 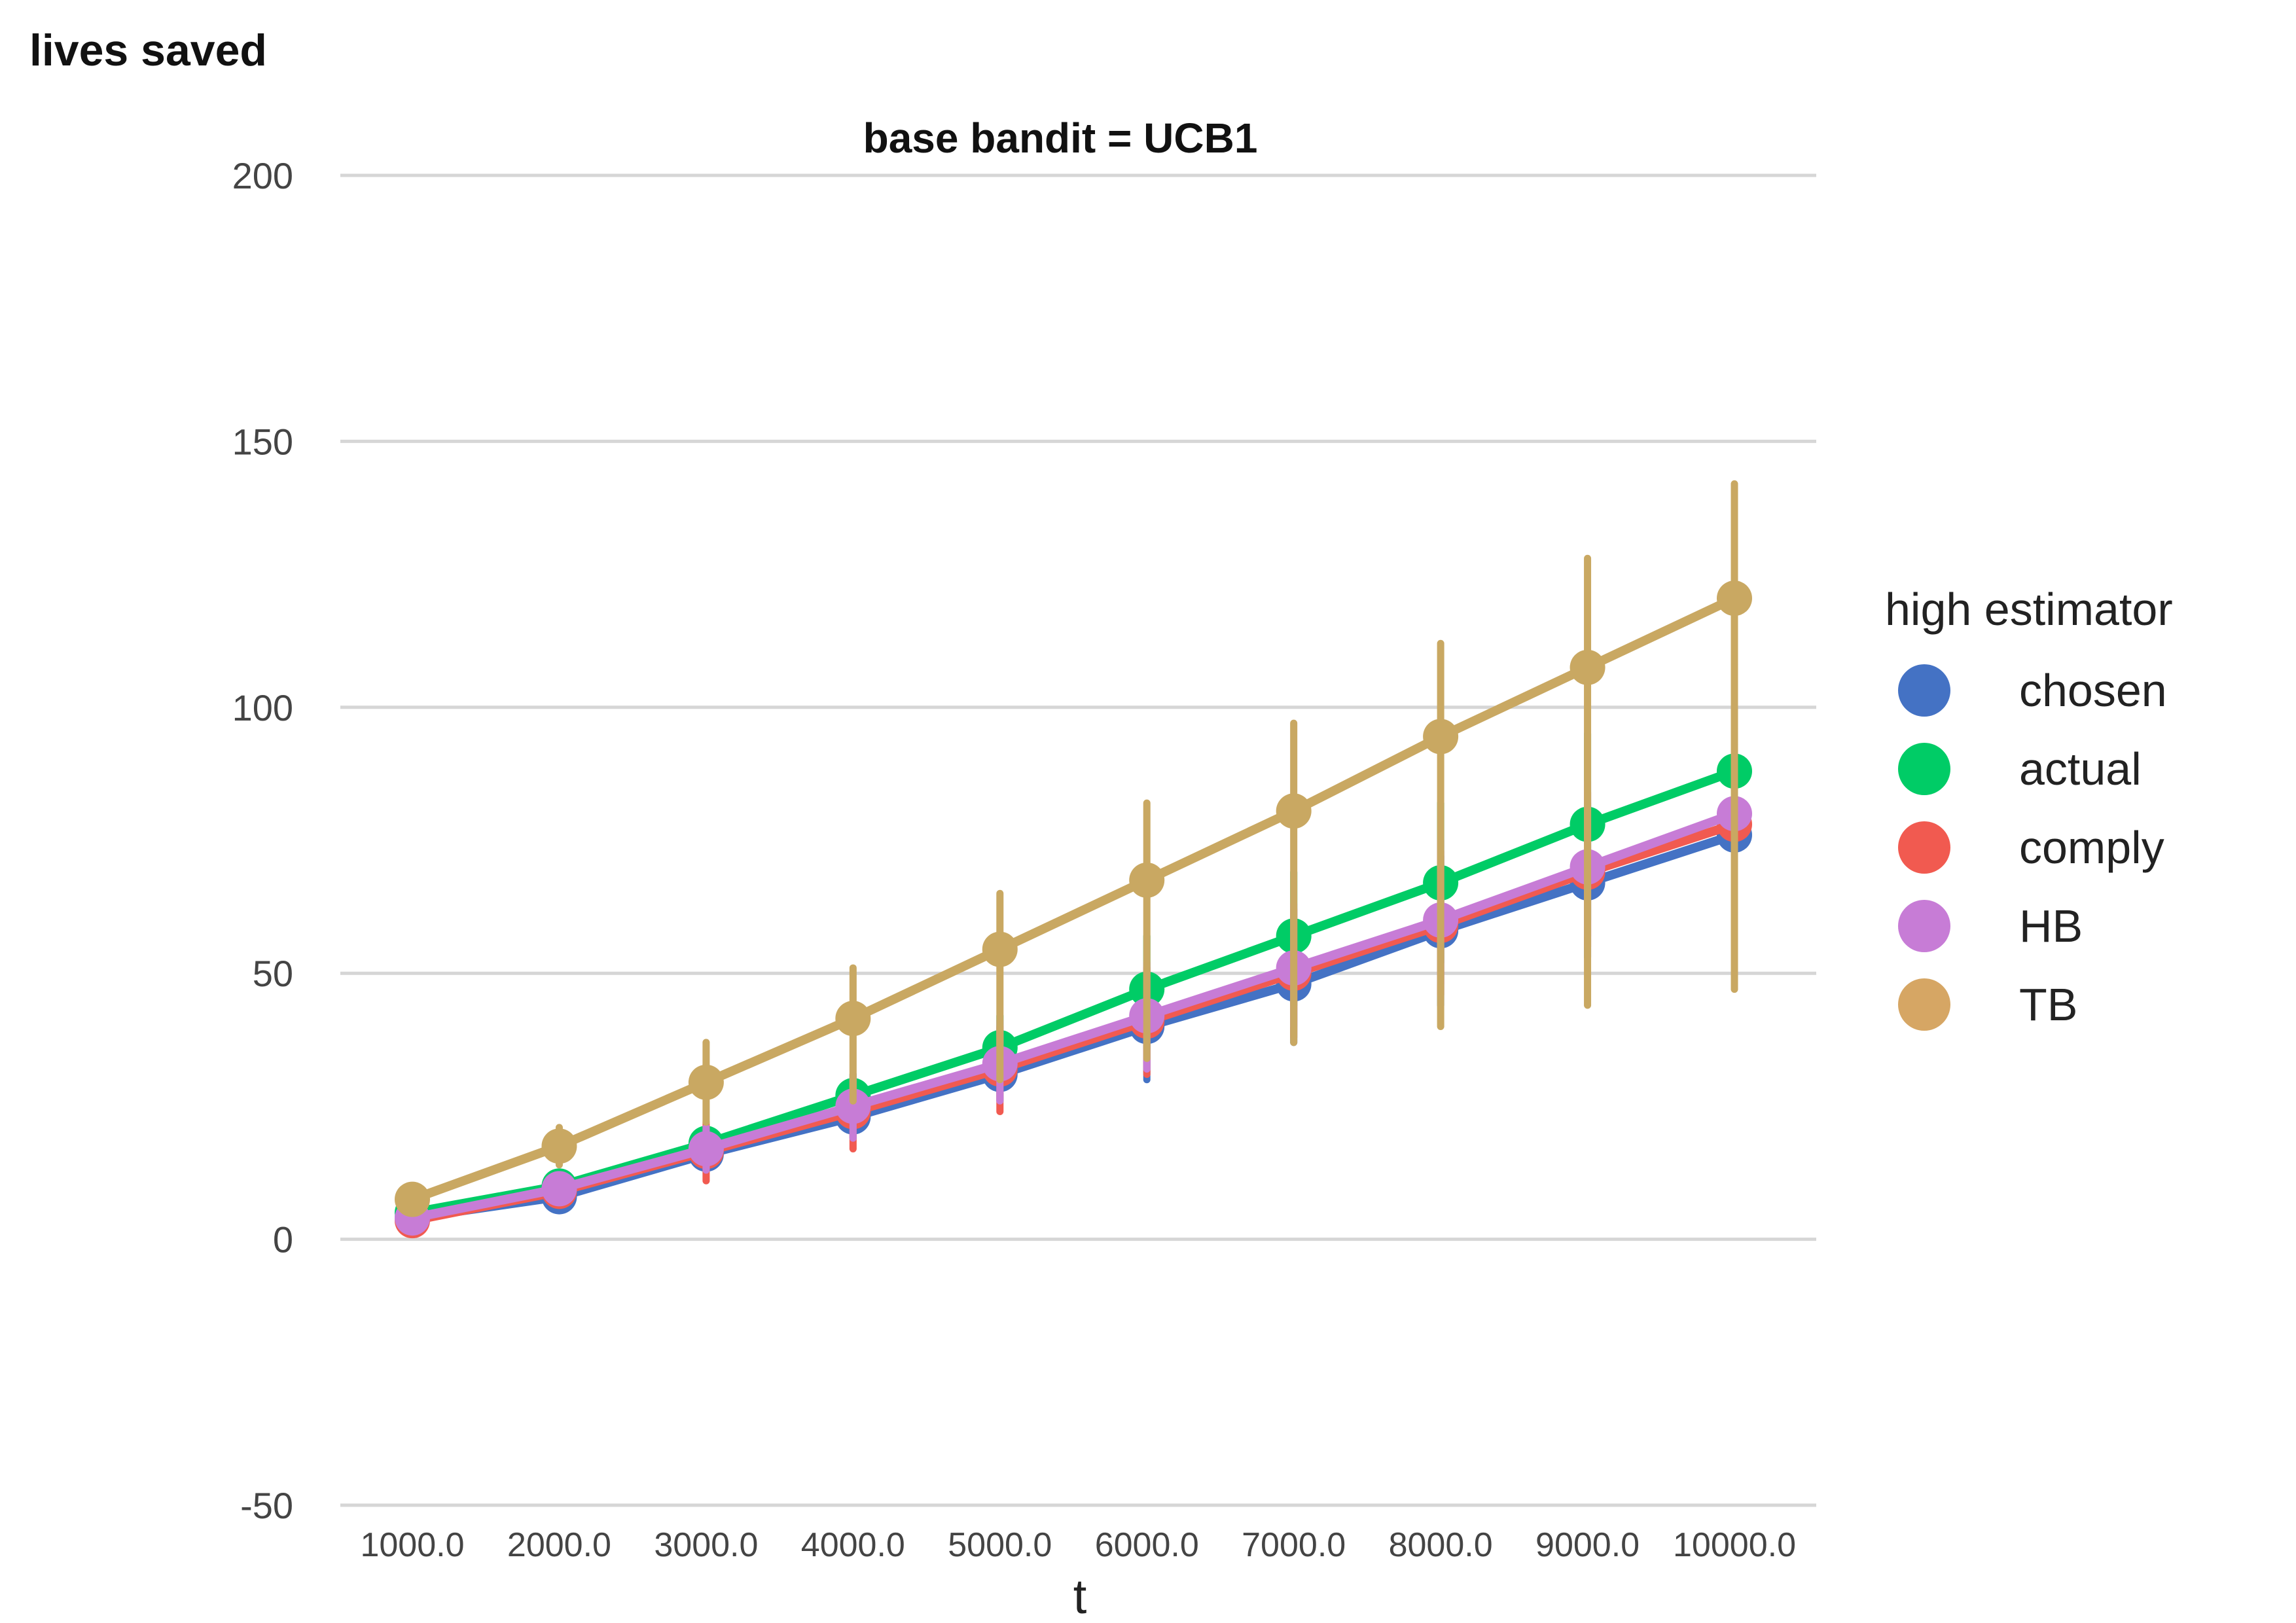 I want to click on x-tick-label: 9000.0, so click(x=1587, y=1545).